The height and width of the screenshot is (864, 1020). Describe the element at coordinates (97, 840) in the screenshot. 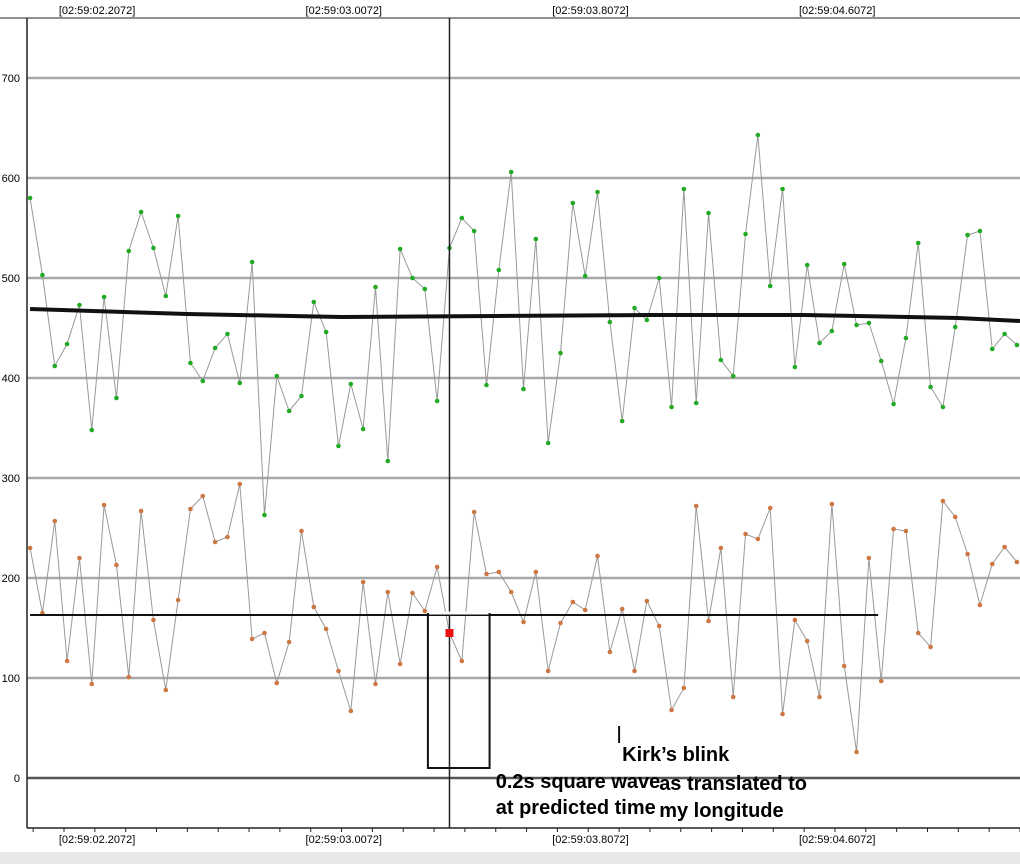

I see `x-tick-label-bottom-0: [02:59:02.2072]` at that location.